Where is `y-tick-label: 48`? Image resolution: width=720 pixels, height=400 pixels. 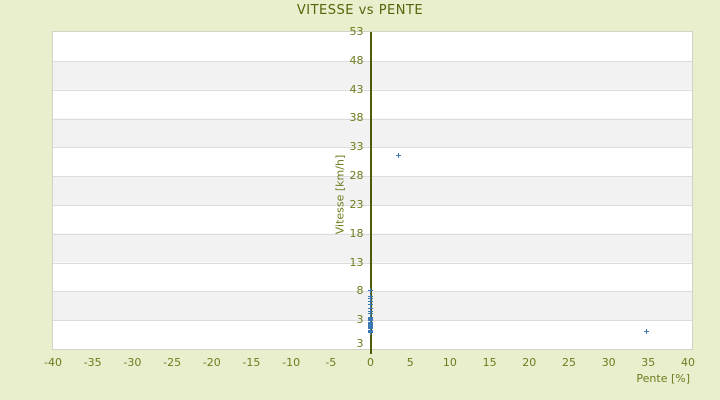 y-tick-label: 48 is located at coordinates (356, 60).